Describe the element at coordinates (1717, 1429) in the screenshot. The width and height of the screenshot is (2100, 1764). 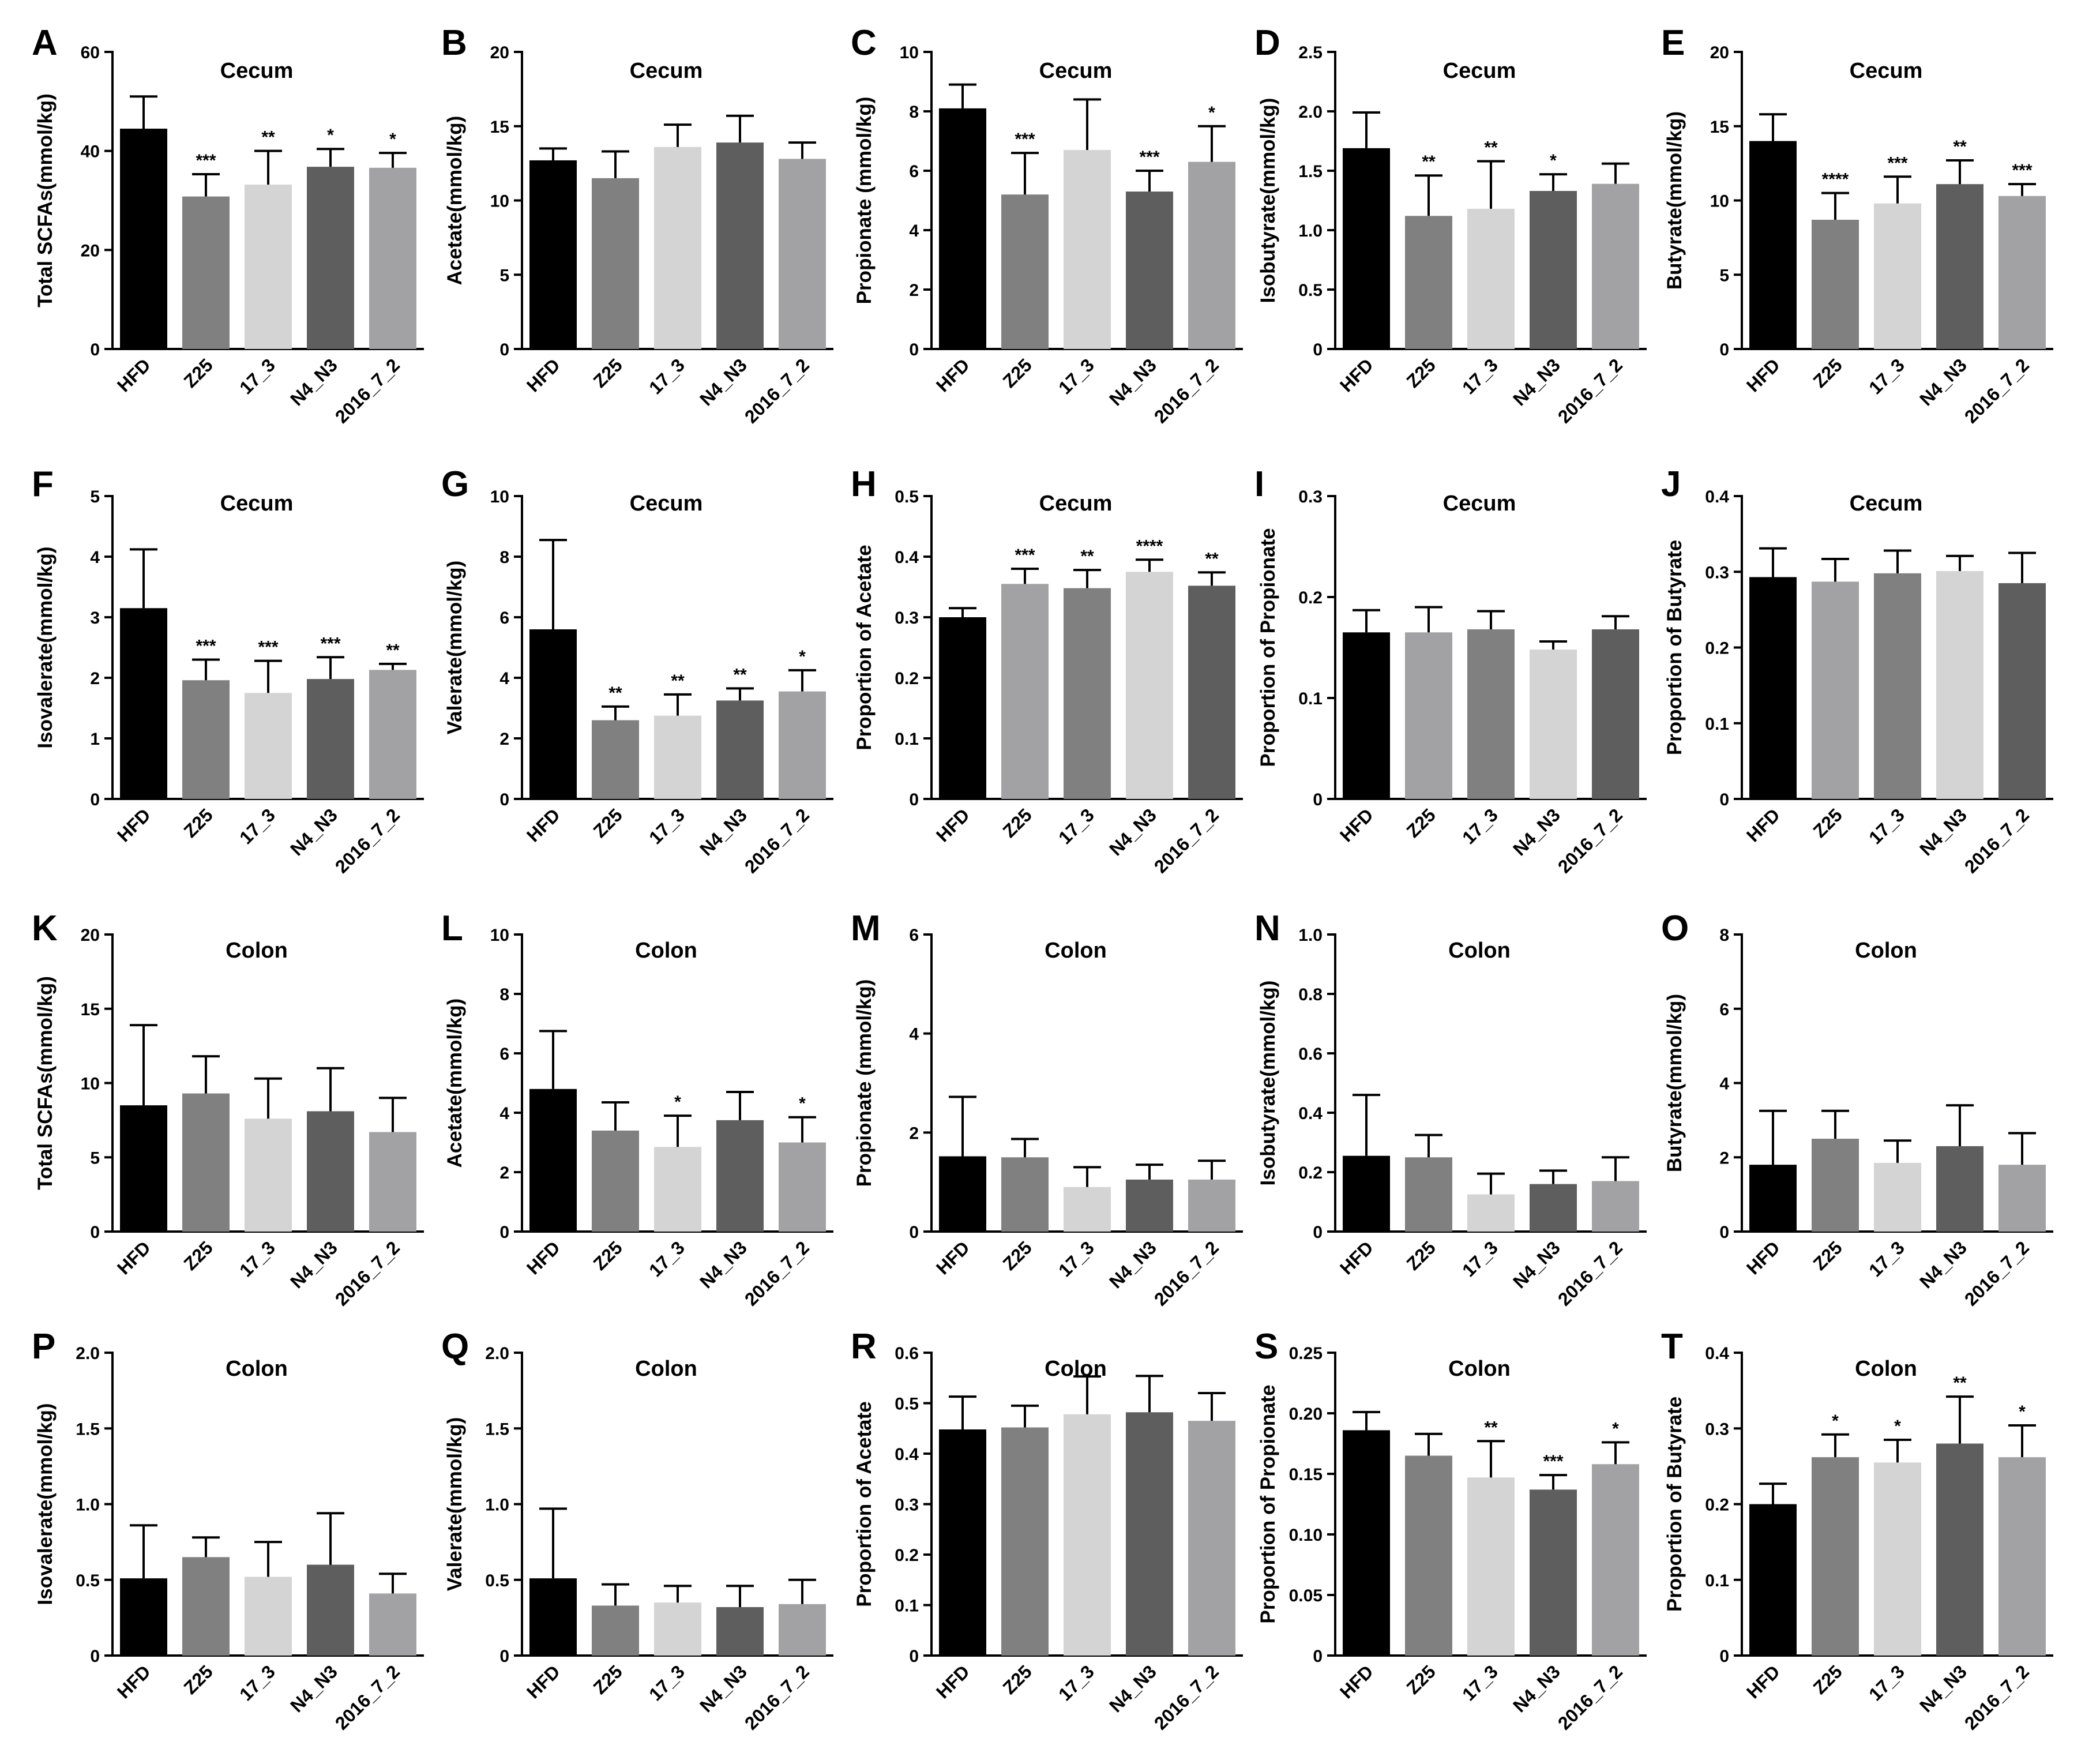
I see `y-tick-label-t-3: 0.3` at that location.